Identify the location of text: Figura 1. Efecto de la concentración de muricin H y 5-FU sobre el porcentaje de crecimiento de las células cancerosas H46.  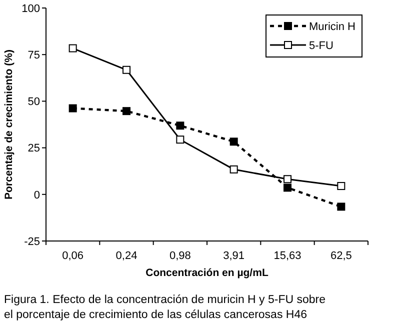
(165, 307).